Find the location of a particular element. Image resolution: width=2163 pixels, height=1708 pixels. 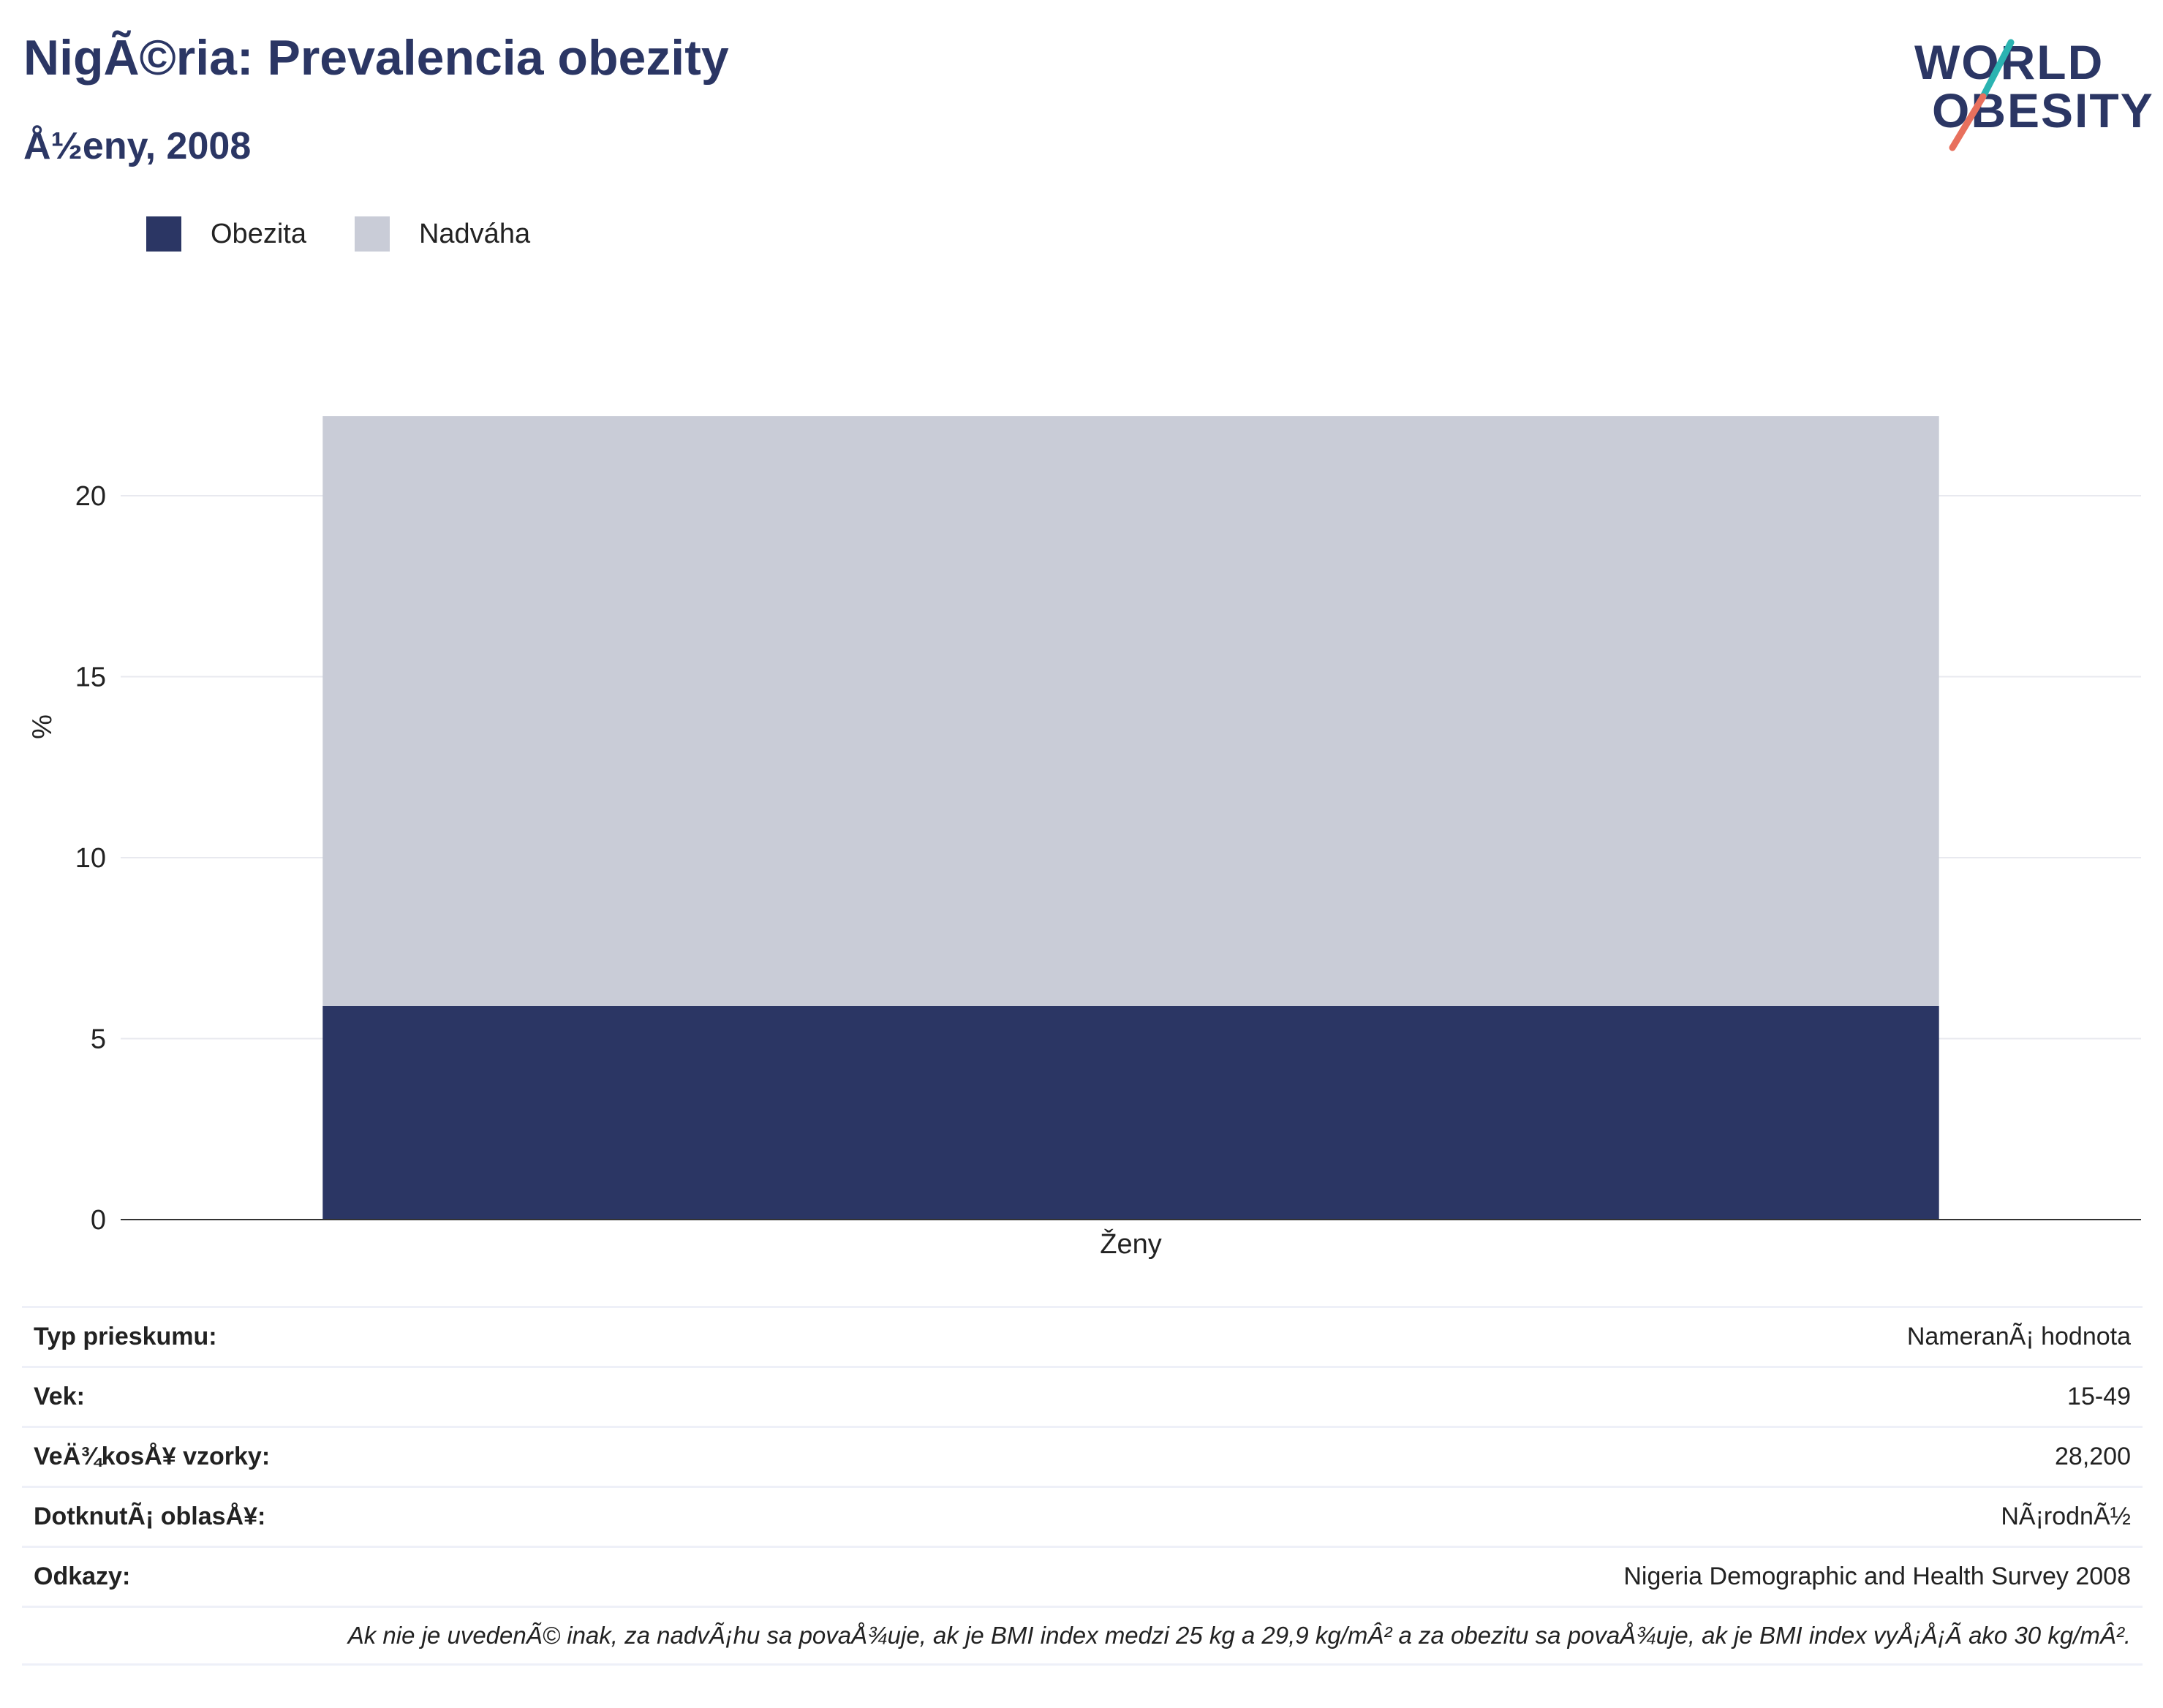

legend-item-obezita: Obezita is located at coordinates (226, 234).